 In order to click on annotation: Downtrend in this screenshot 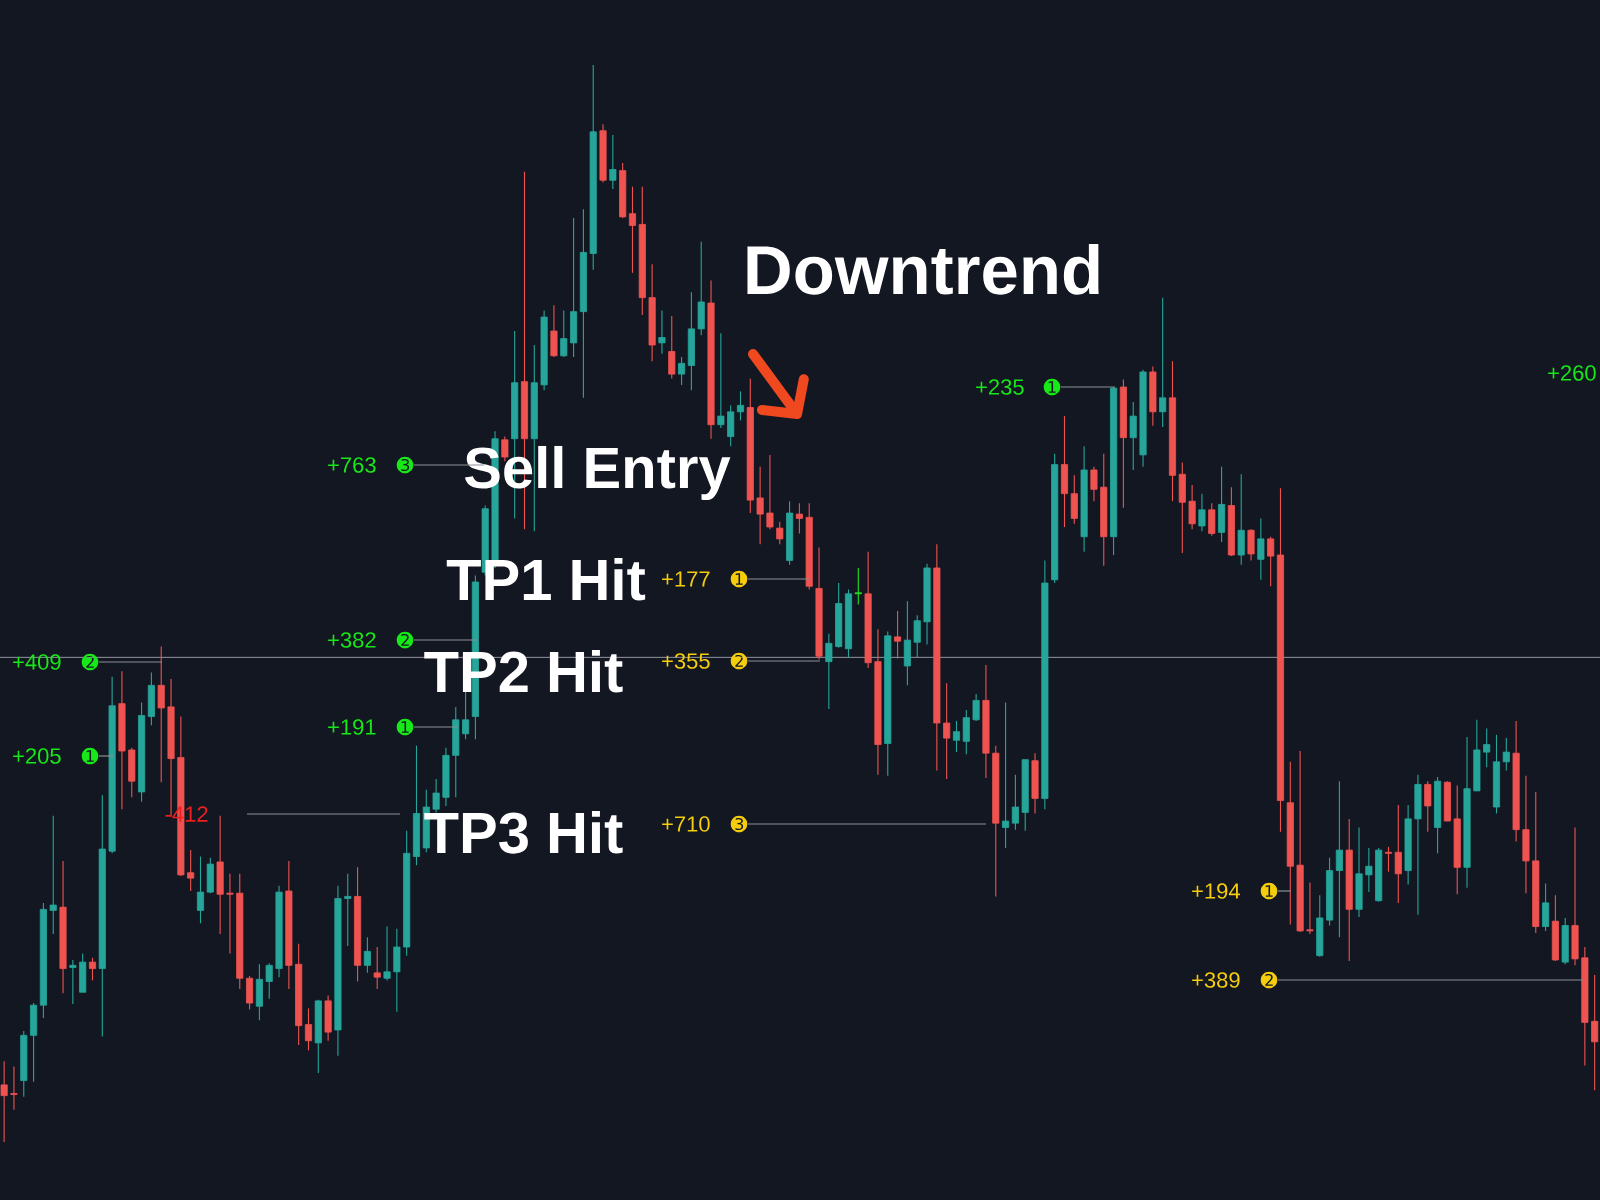, I will do `click(923, 269)`.